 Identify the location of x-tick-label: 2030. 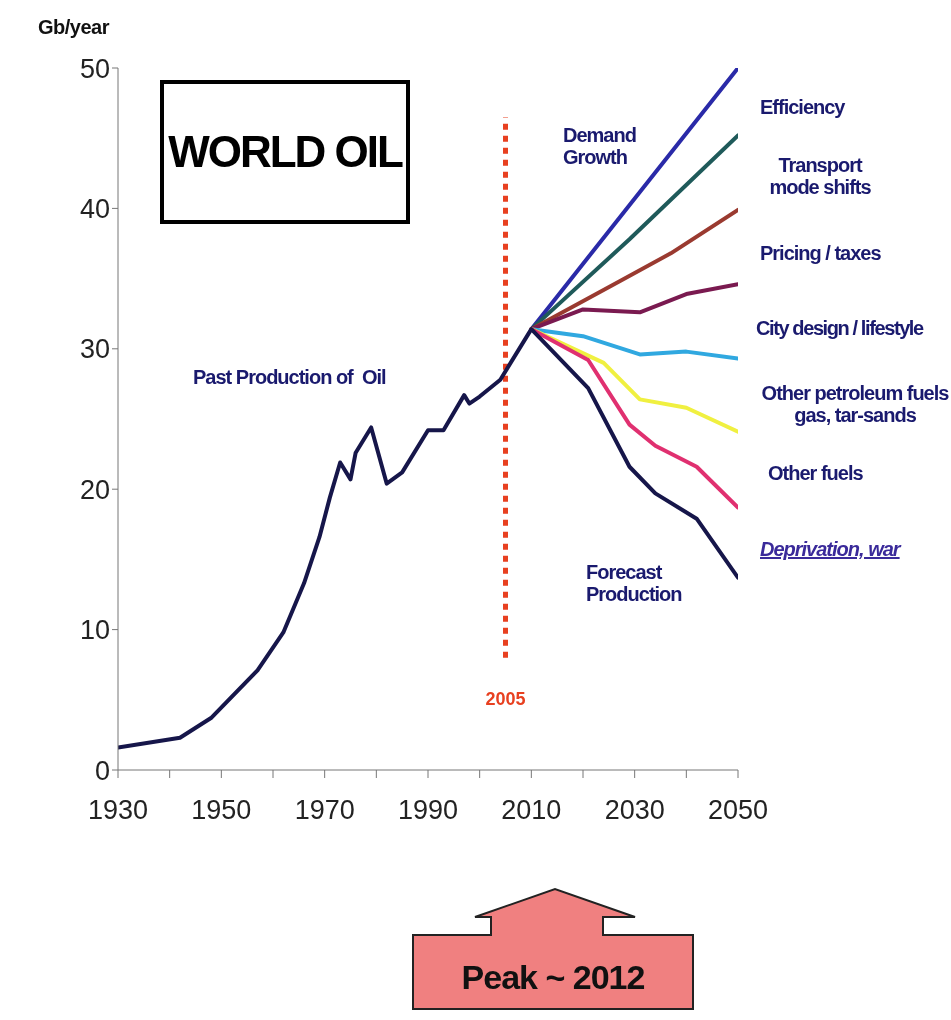
(634, 810).